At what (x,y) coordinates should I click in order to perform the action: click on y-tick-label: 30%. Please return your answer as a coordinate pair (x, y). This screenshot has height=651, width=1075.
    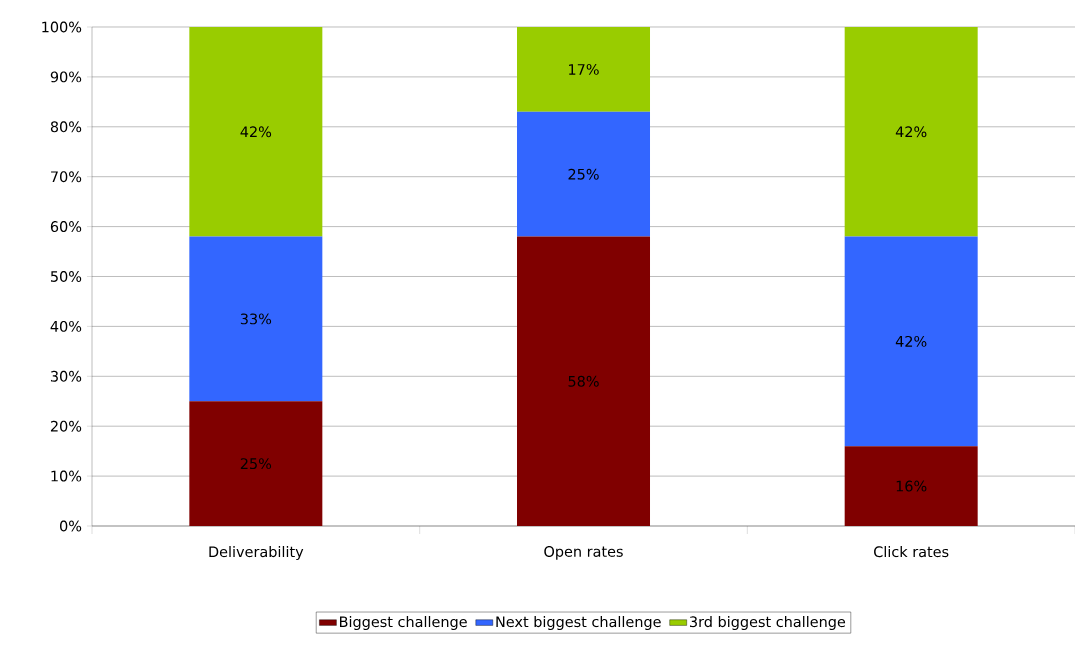
    Looking at the image, I should click on (66, 376).